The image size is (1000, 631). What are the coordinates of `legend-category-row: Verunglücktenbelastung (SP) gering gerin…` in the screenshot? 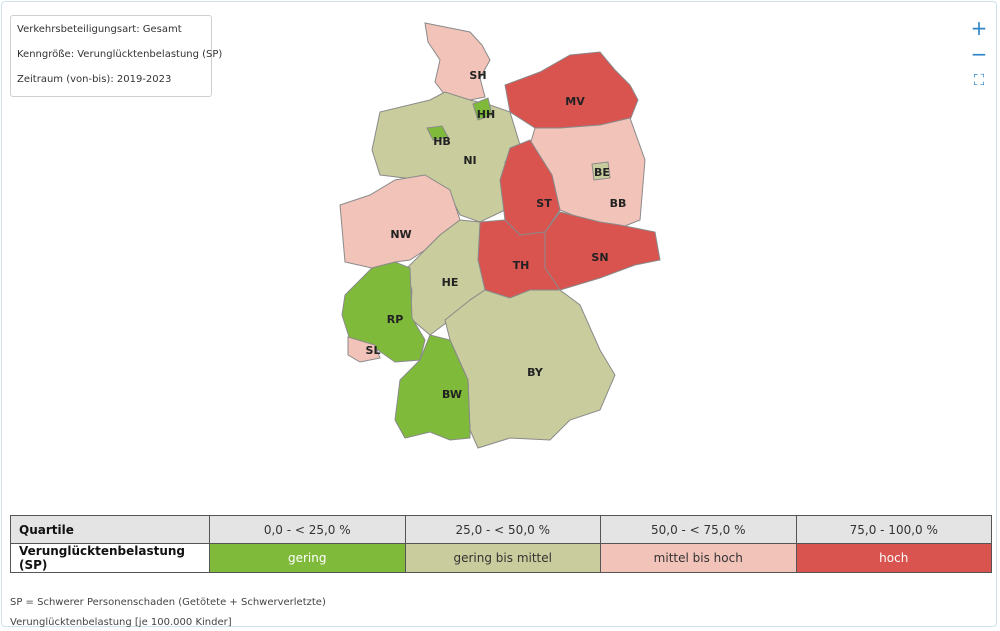 It's located at (501, 558).